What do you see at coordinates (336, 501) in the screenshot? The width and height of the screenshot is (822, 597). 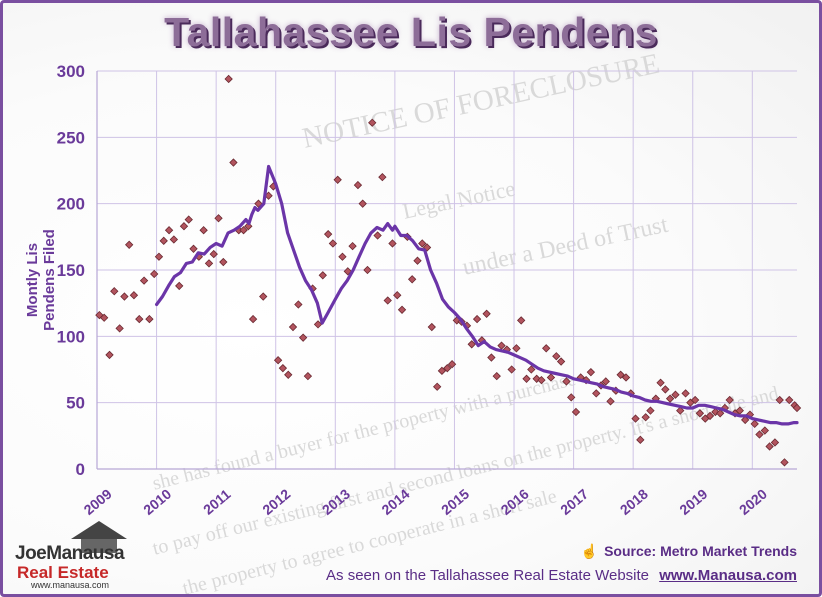 I see `x-tick-label: 2013` at bounding box center [336, 501].